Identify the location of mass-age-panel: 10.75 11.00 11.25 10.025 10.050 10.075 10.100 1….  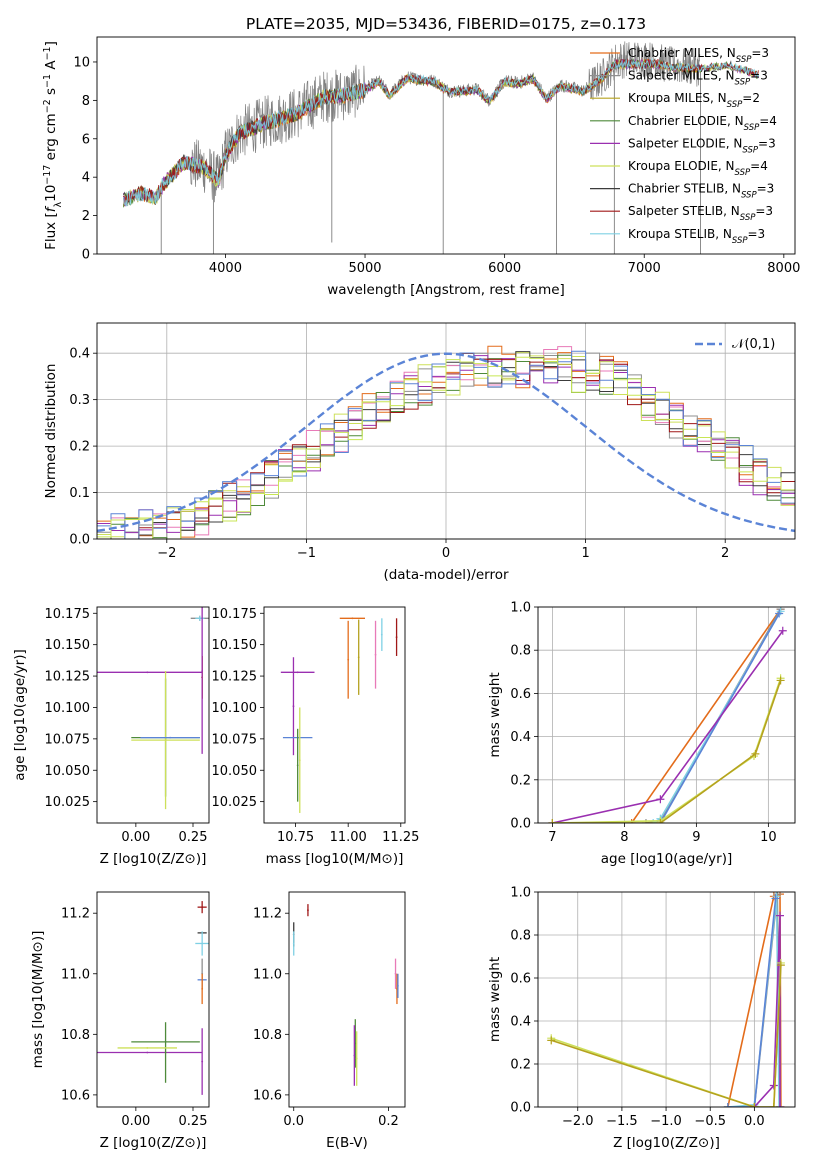
(315, 736).